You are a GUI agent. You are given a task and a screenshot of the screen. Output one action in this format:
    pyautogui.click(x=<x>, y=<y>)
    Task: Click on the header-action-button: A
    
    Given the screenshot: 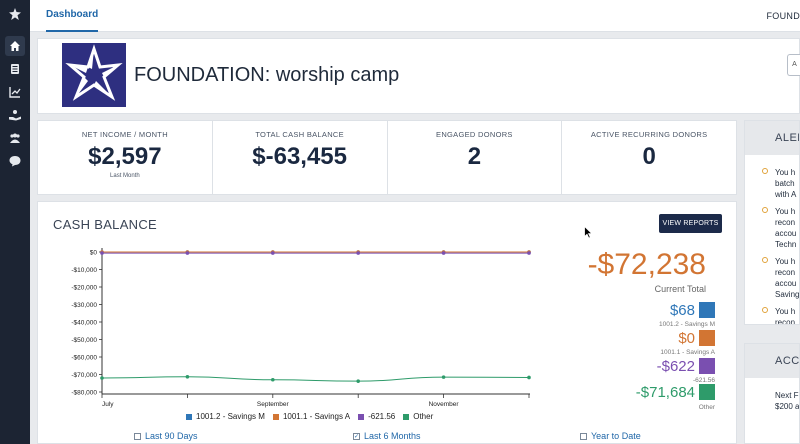 What is the action you would take?
    pyautogui.click(x=793, y=65)
    